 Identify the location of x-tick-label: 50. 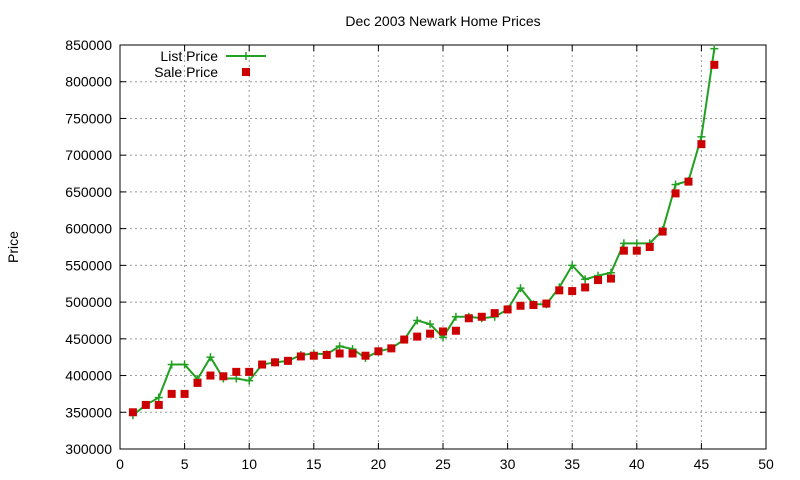
(766, 464).